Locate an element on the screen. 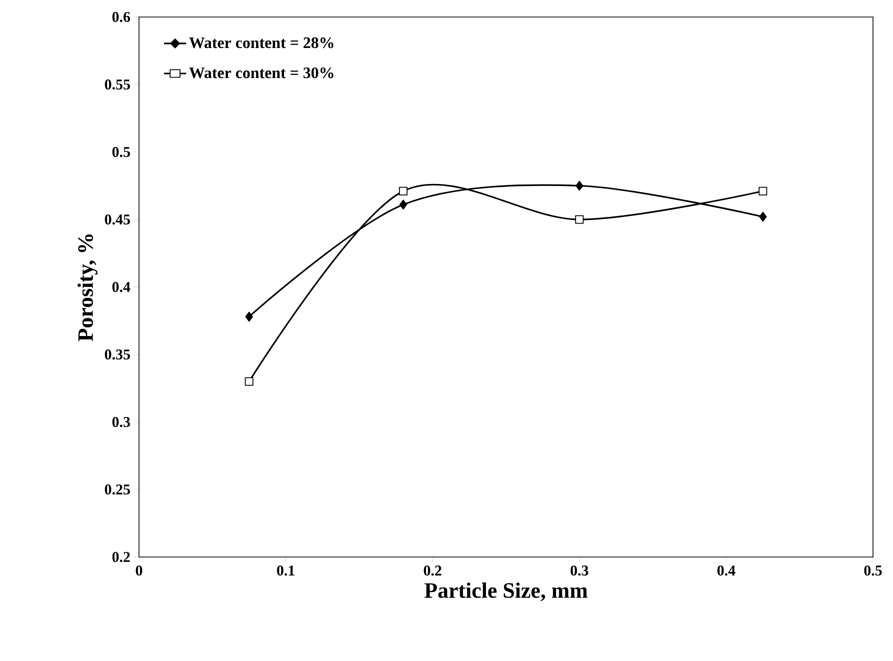 The width and height of the screenshot is (893, 661). y-tick-label: 0.45 is located at coordinates (117, 219).